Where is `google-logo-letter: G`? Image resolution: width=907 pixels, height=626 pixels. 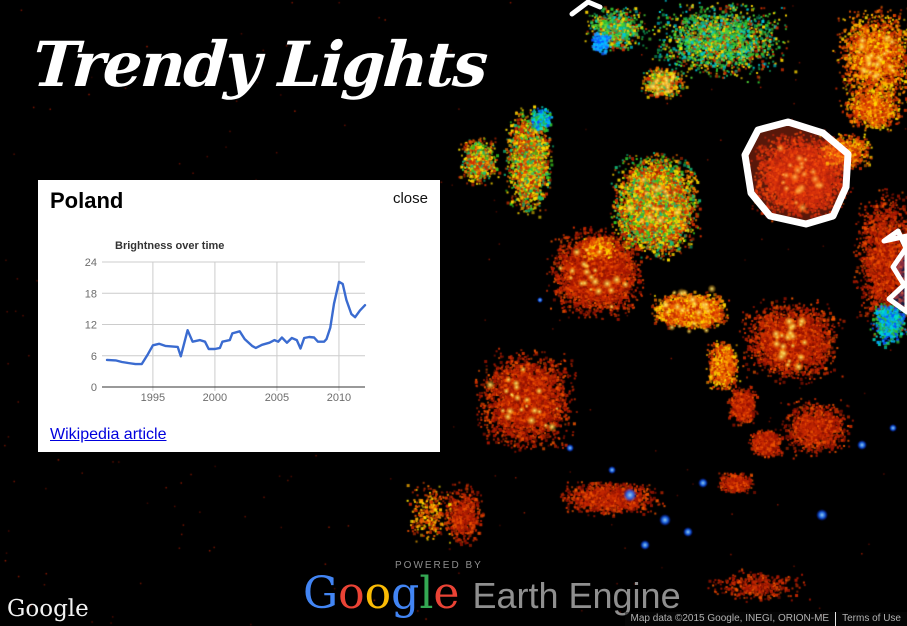 google-logo-letter: G is located at coordinates (321, 593).